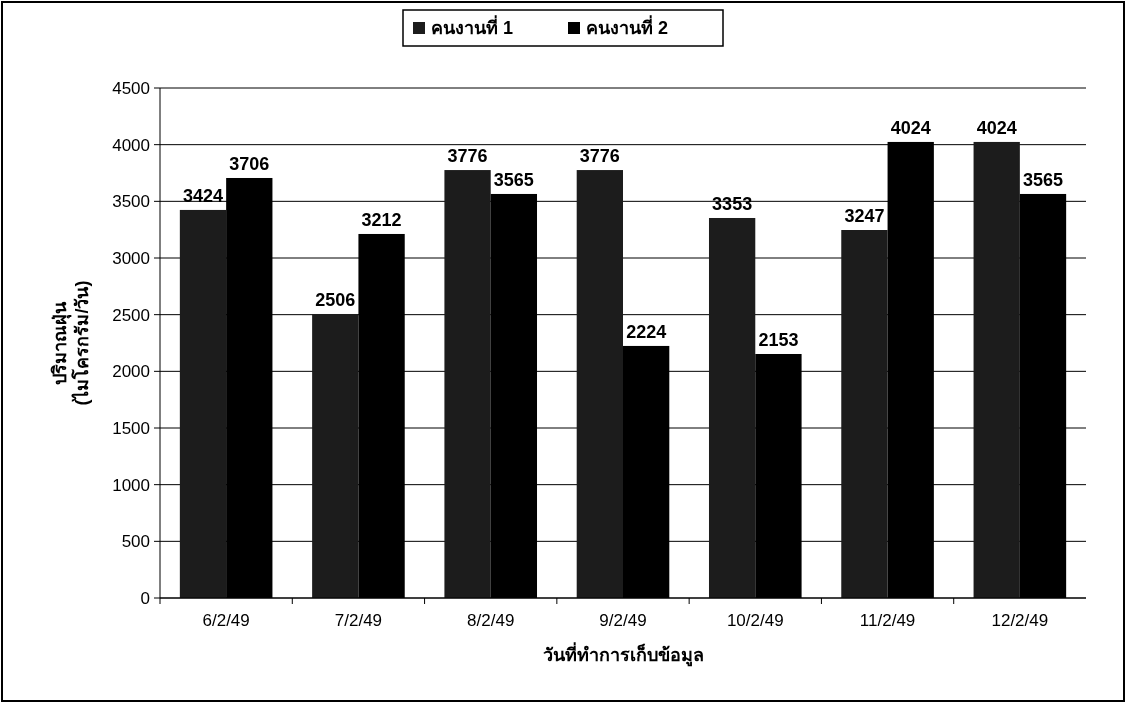 This screenshot has height=703, width=1126. What do you see at coordinates (71, 343) in the screenshot?
I see `y-axis-title: ปริมาณฝุ่น (ไมโครกรัม/วัน)` at bounding box center [71, 343].